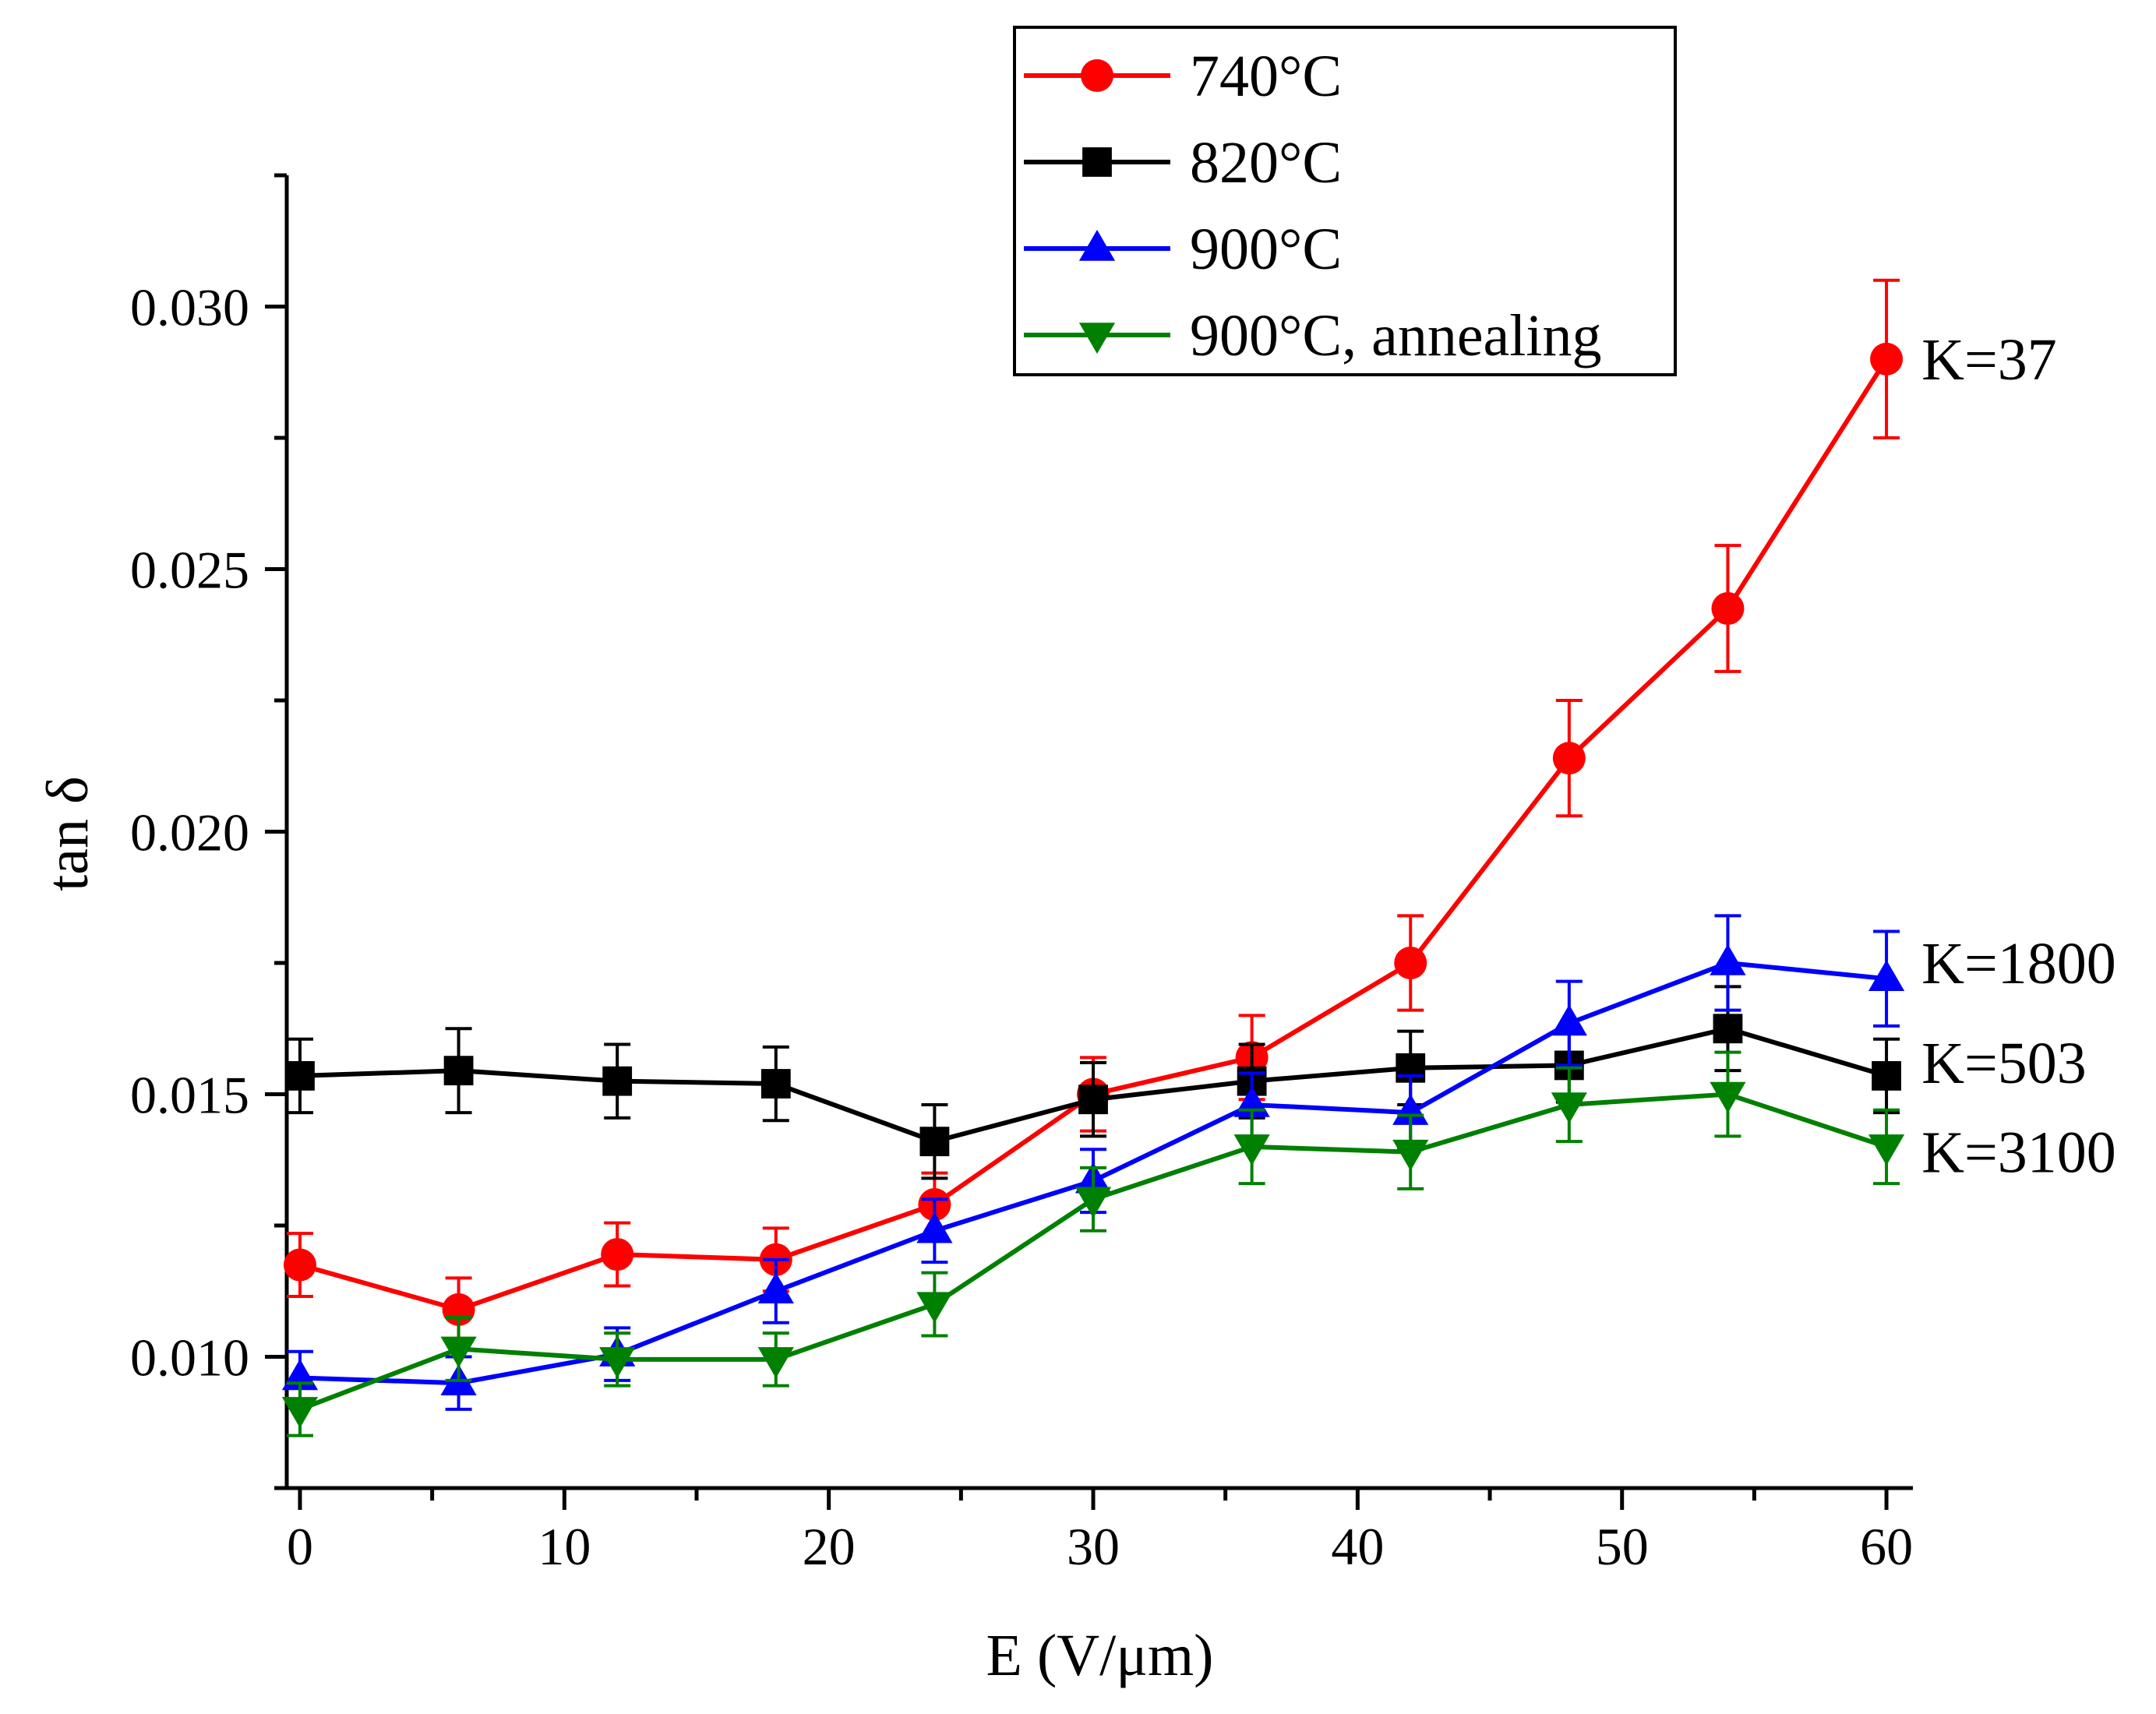  I want to click on y-tick-label: 0.015, so click(189, 1095).